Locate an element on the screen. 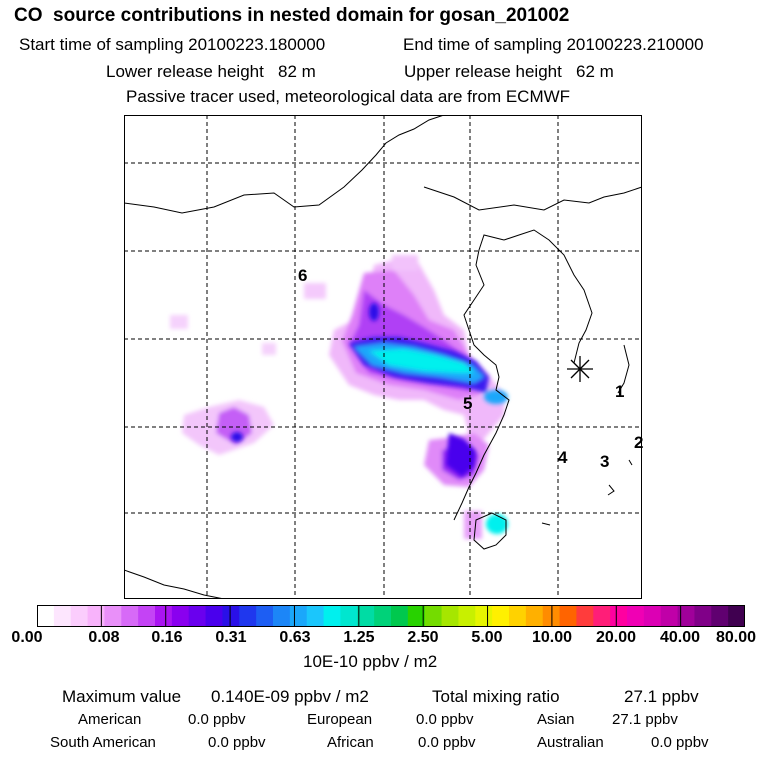 The image size is (768, 768). source-value: 27.1 ppbv is located at coordinates (645, 719).